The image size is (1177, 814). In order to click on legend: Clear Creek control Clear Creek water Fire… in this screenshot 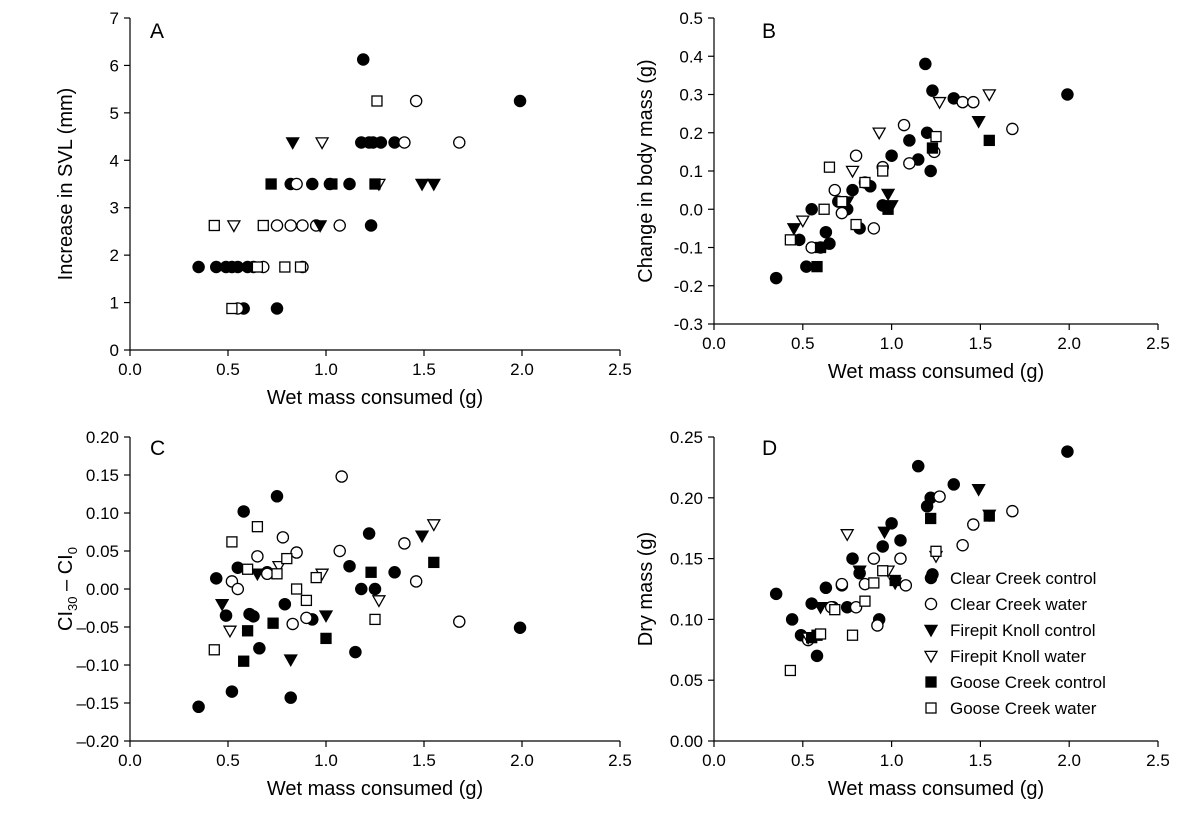, I will do `click(1014, 643)`.